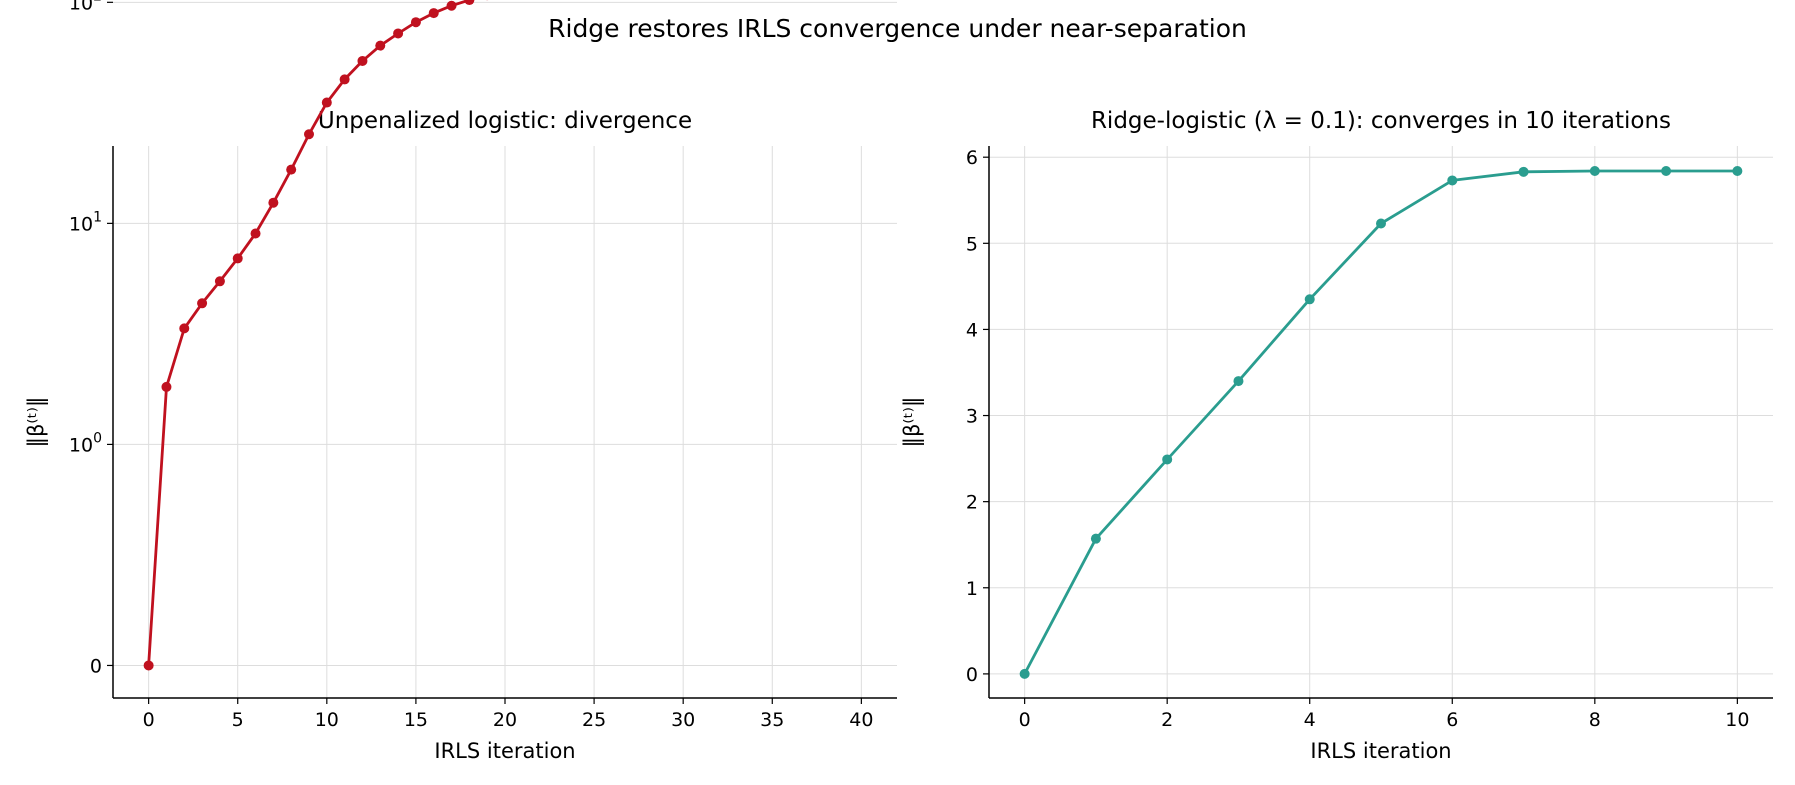 The image size is (1795, 785). What do you see at coordinates (594, 720) in the screenshot?
I see `x-tick-label: 25` at bounding box center [594, 720].